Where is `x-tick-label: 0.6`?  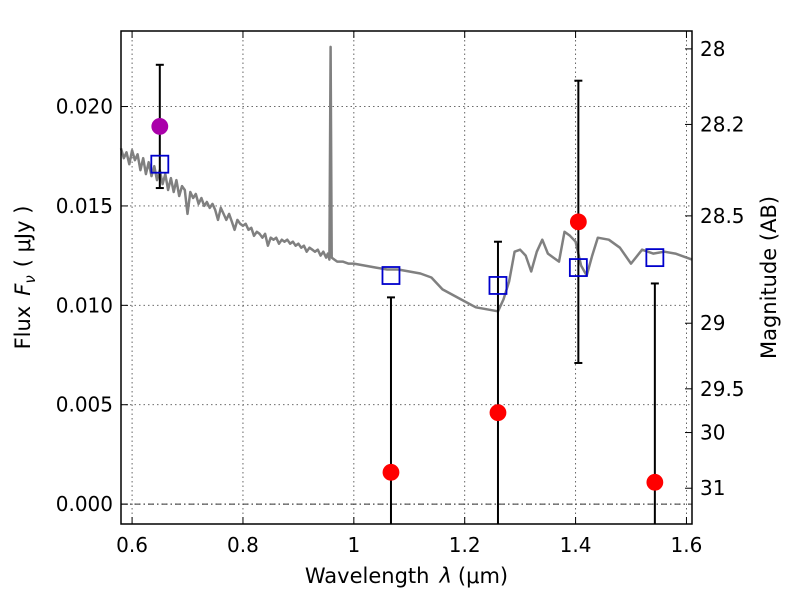
x-tick-label: 0.6 is located at coordinates (132, 545).